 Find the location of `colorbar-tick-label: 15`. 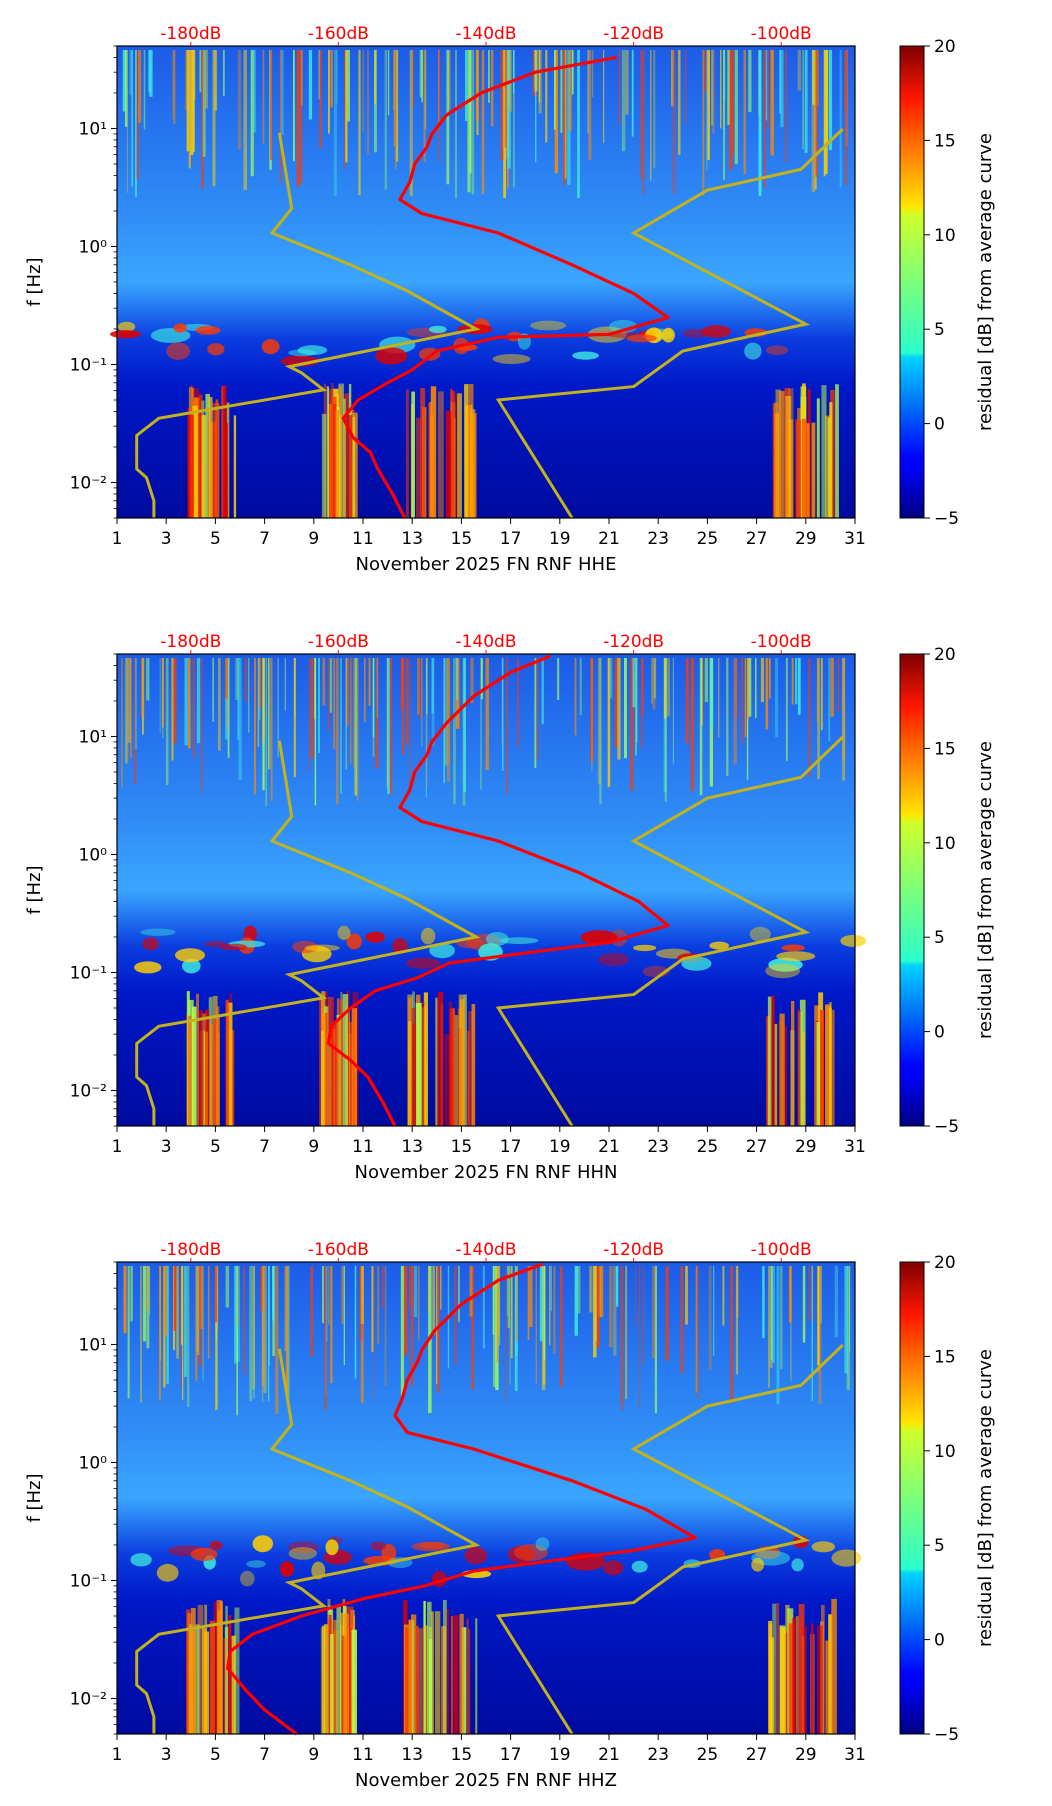

colorbar-tick-label: 15 is located at coordinates (945, 749).